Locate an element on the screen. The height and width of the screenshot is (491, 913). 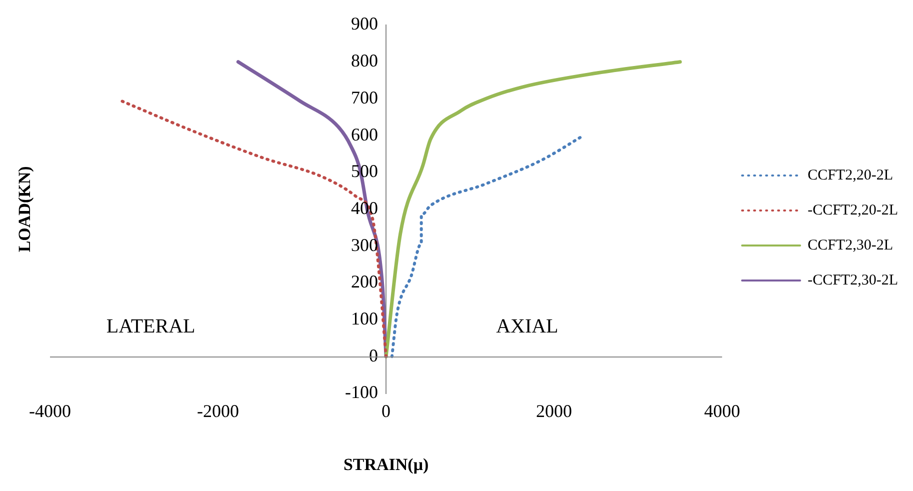
y-tick-label: 900 is located at coordinates (364, 24).